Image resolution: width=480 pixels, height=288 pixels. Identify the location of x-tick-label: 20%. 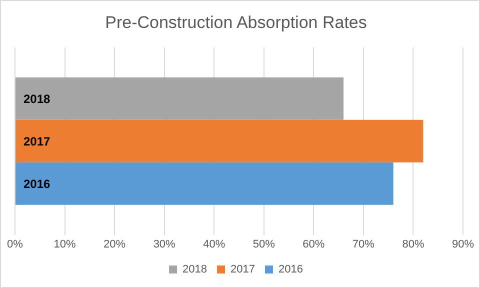
(115, 244).